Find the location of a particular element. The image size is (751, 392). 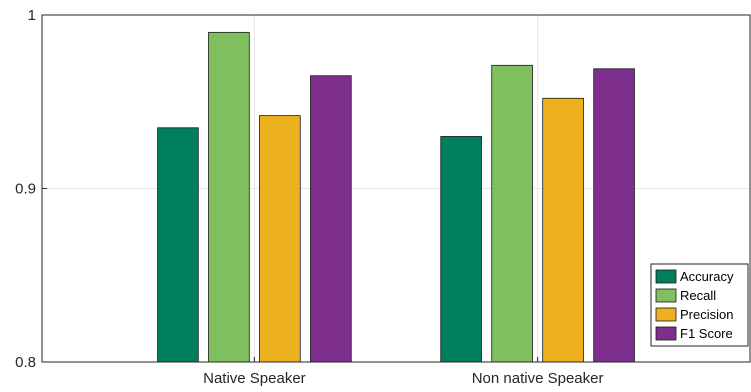

y-tick-label: 0.8 is located at coordinates (25, 362).